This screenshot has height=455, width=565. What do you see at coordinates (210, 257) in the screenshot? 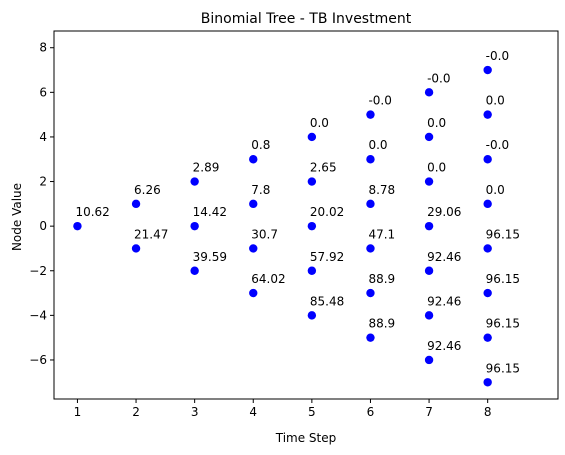
I see `data-label: 39.59` at bounding box center [210, 257].